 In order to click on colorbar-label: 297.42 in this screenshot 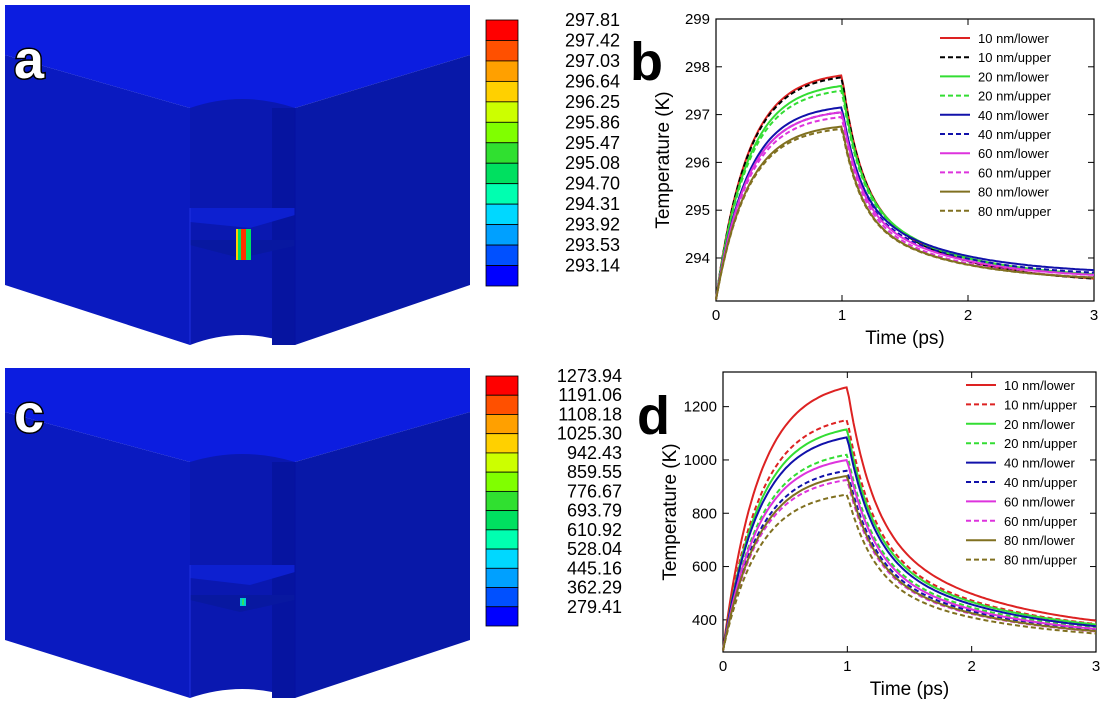, I will do `click(592, 40)`.